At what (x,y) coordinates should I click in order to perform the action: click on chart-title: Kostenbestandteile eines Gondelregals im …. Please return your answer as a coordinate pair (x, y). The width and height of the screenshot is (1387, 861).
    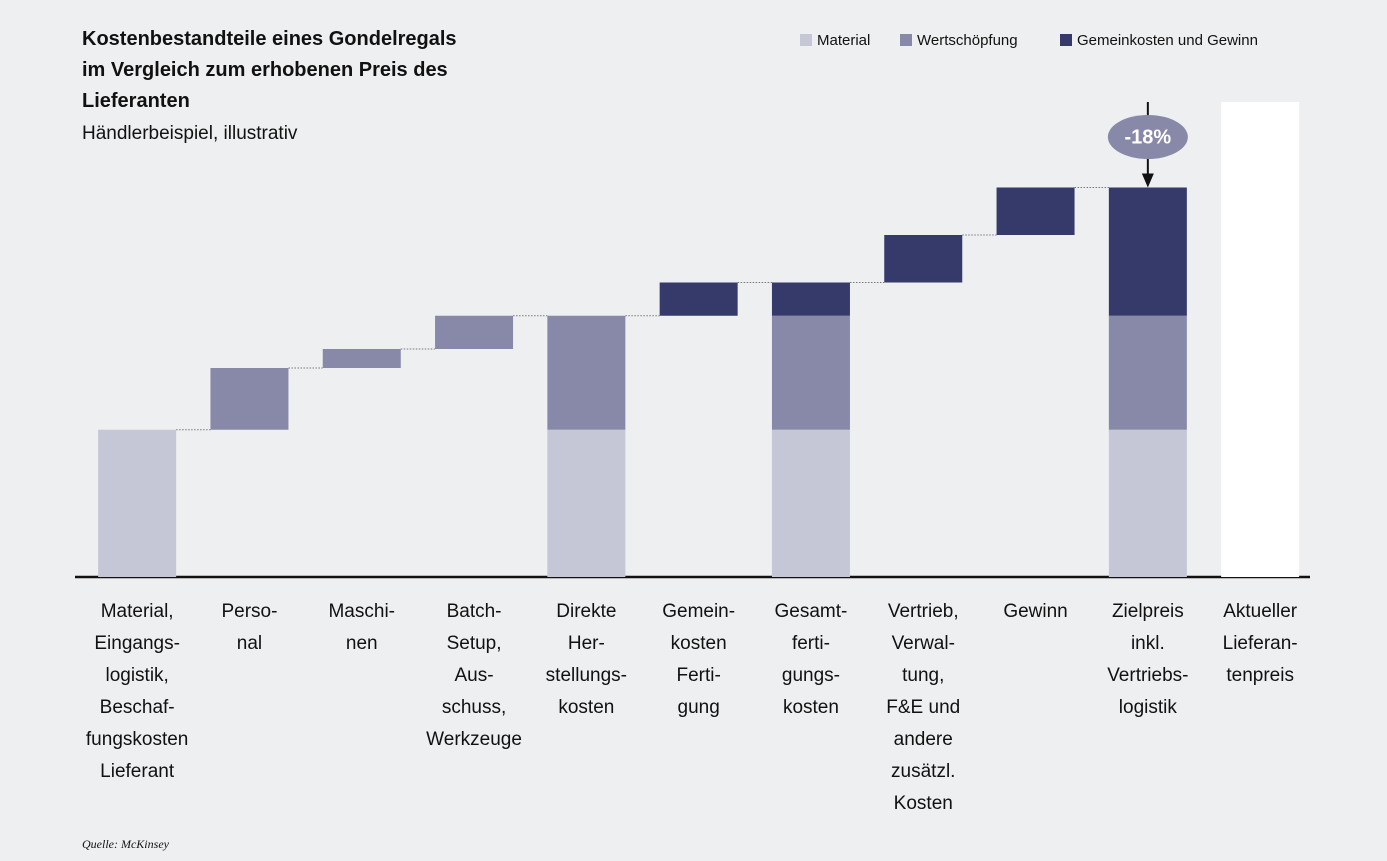
    Looking at the image, I should click on (269, 70).